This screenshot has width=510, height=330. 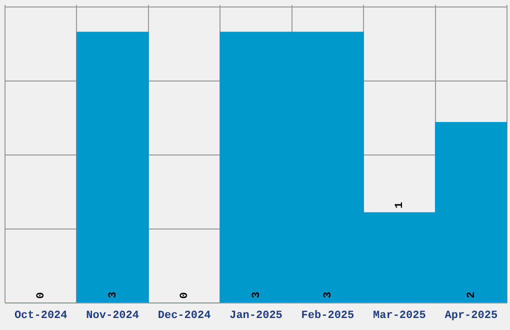 I want to click on x-tick-label: Feb-2025, so click(x=328, y=316).